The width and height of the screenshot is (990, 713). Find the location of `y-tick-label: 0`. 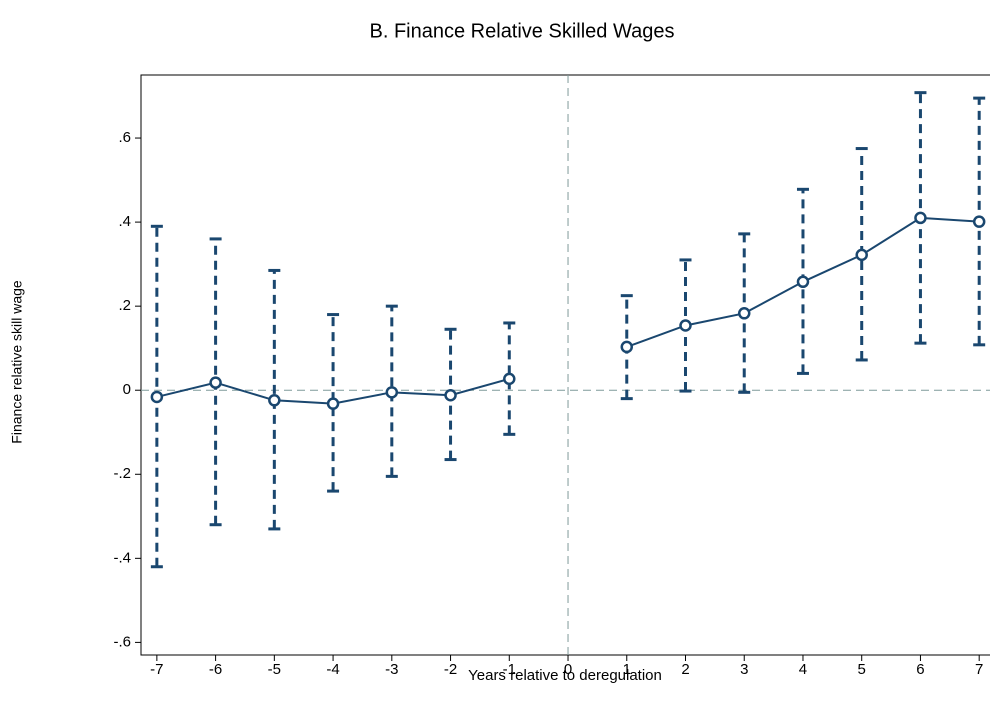

y-tick-label: 0 is located at coordinates (127, 389).